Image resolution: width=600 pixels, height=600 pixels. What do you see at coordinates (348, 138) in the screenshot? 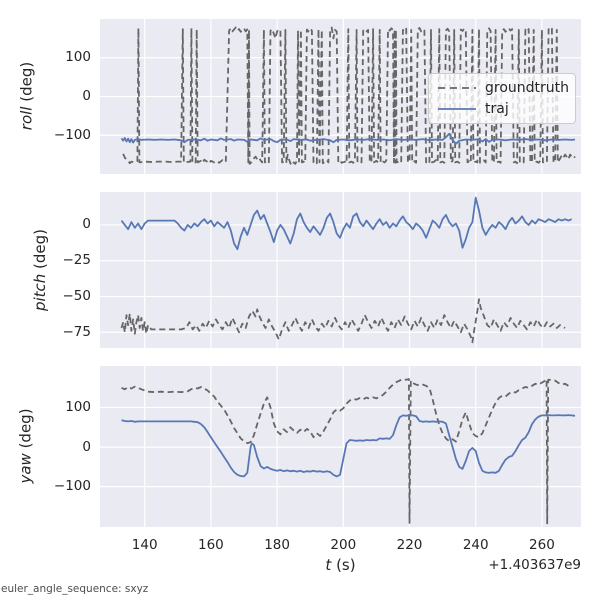
I see `roll-traj-line` at bounding box center [348, 138].